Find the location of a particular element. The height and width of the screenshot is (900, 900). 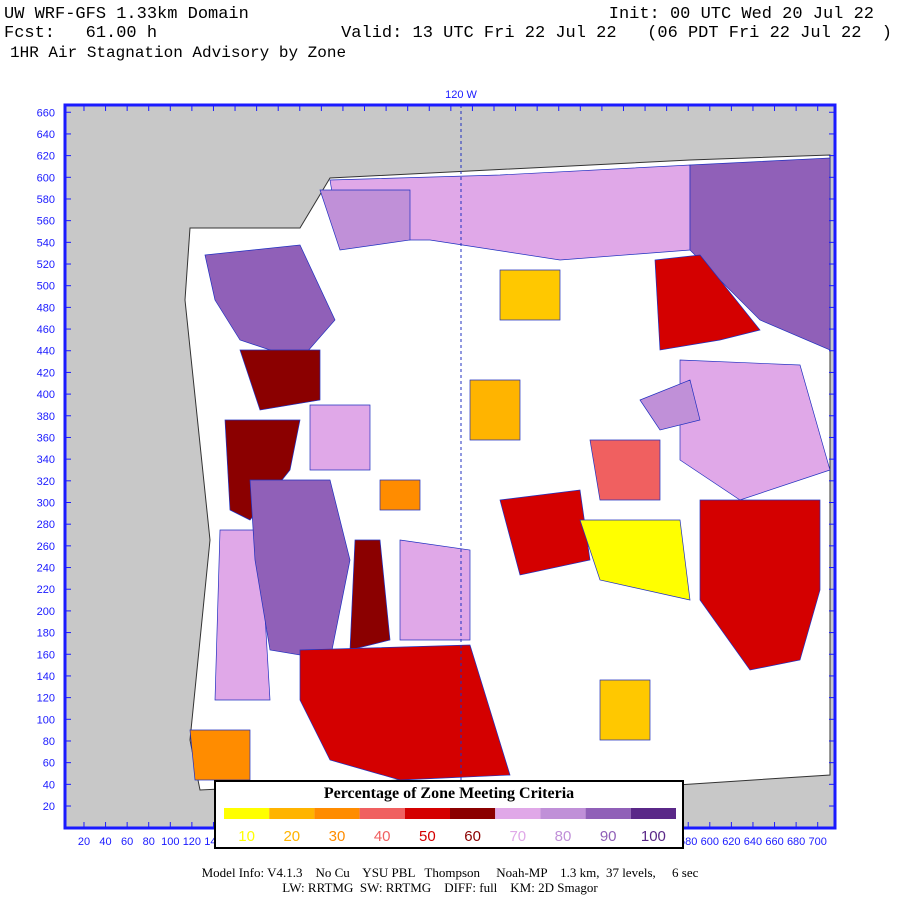

y-tick-label: 400 is located at coordinates (46, 395).